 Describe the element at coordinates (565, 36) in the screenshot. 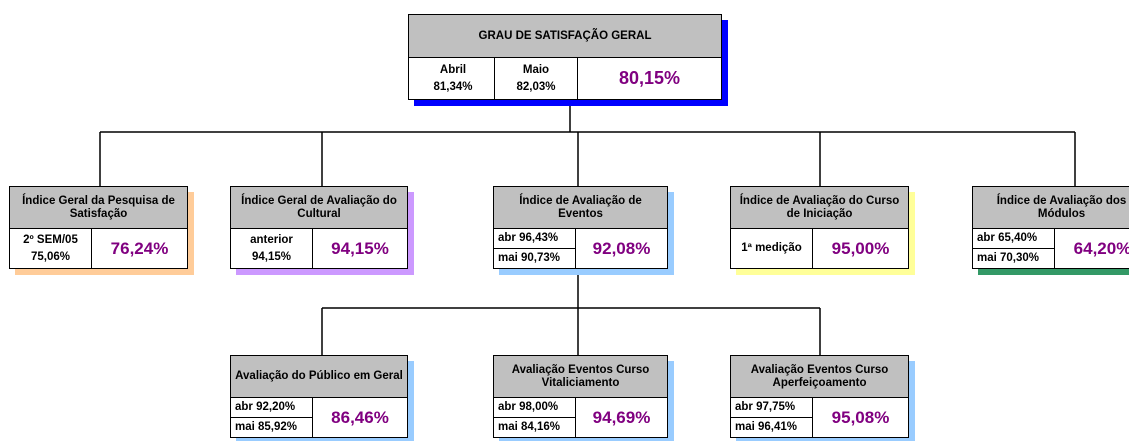

I see `box-title: GRAU DE SATISFAÇÃO GERAL` at that location.